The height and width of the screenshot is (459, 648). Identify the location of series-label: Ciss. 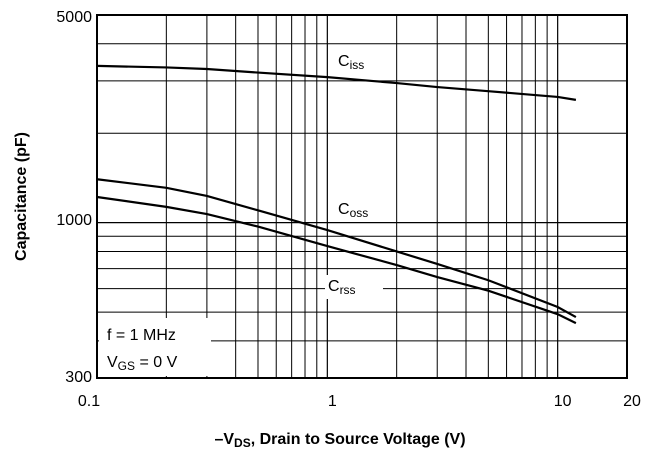
(351, 62).